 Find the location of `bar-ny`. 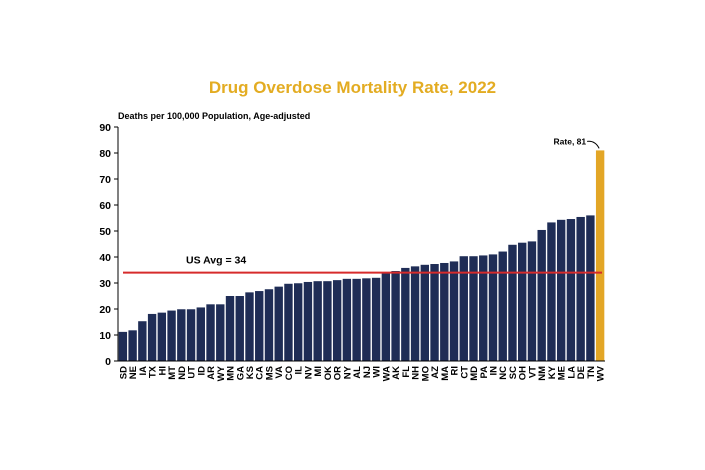

bar-ny is located at coordinates (347, 319).